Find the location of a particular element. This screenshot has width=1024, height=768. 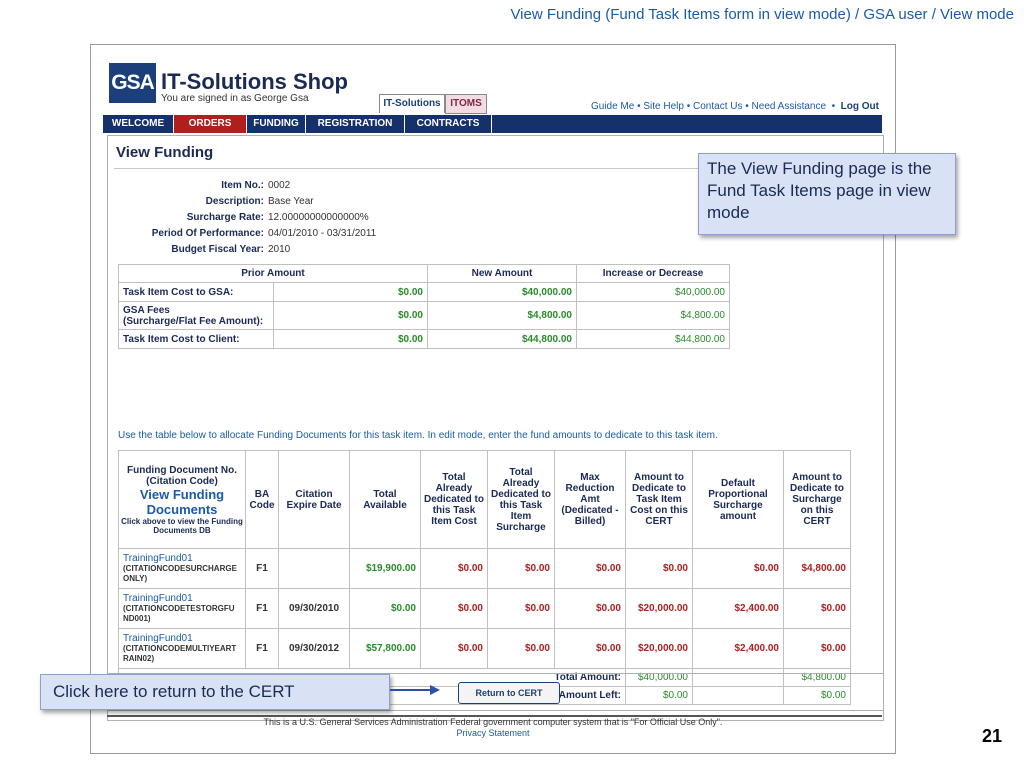

default-surcharge: $0.00 is located at coordinates (738, 568).